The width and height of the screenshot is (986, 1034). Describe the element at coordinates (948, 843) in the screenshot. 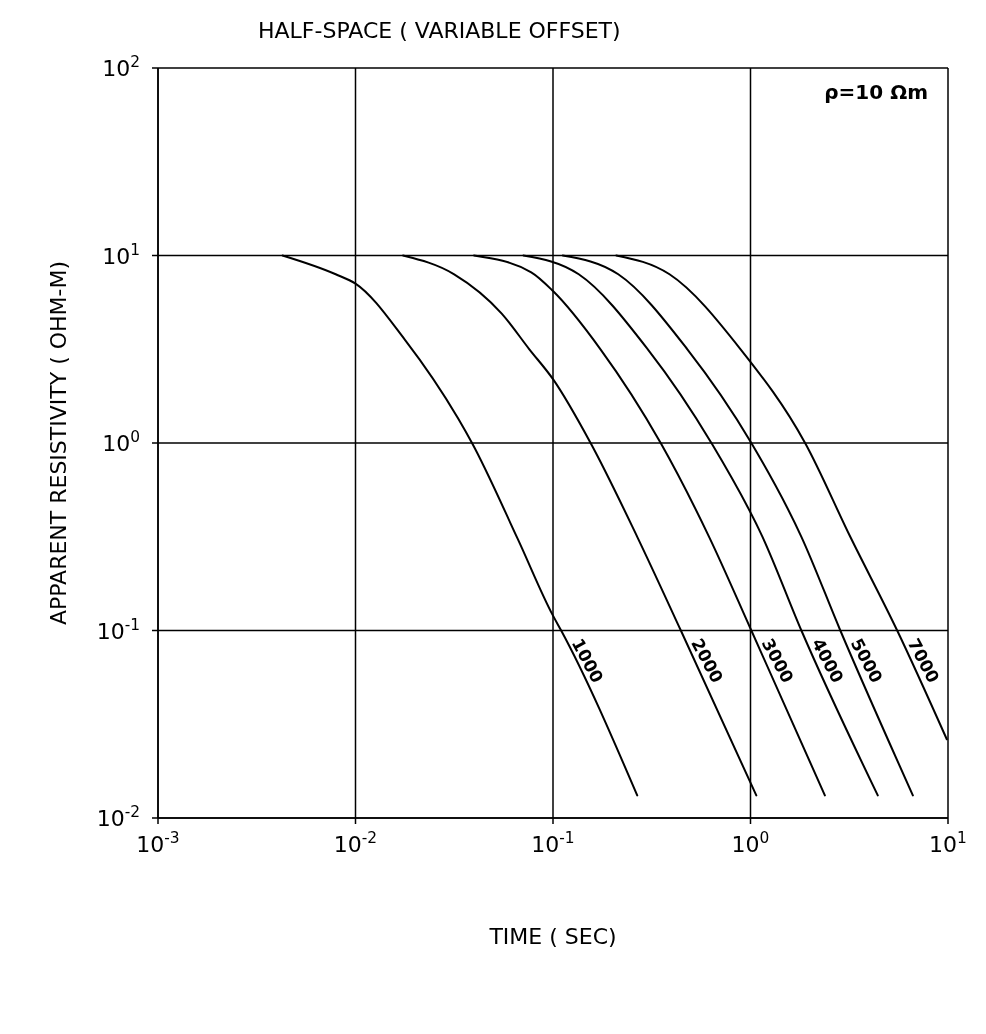

I see `x-tick-label: 10$^{1}$` at that location.